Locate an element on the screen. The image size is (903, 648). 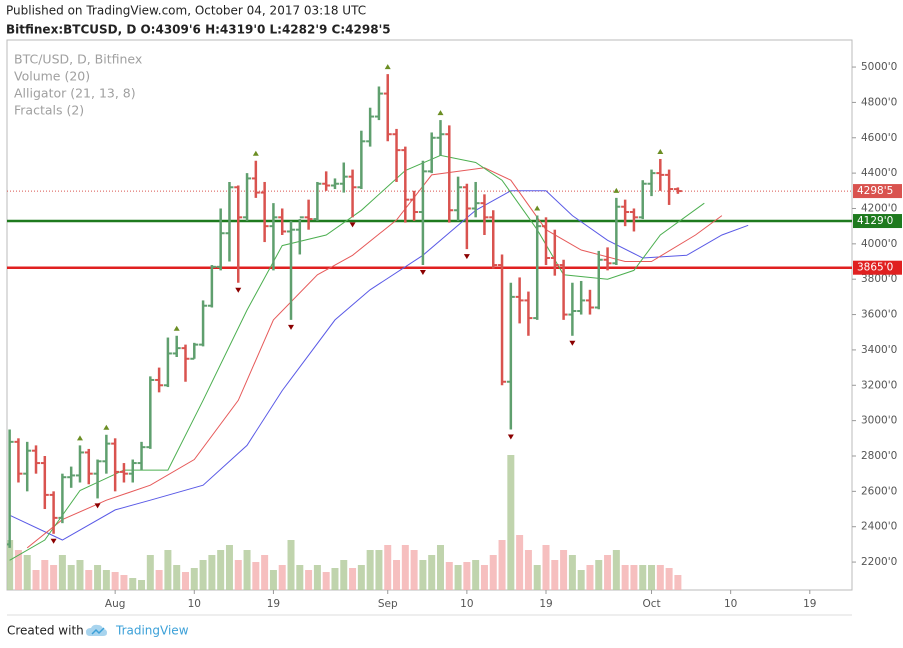
y-tick-label: 3200'0 is located at coordinates (879, 385).